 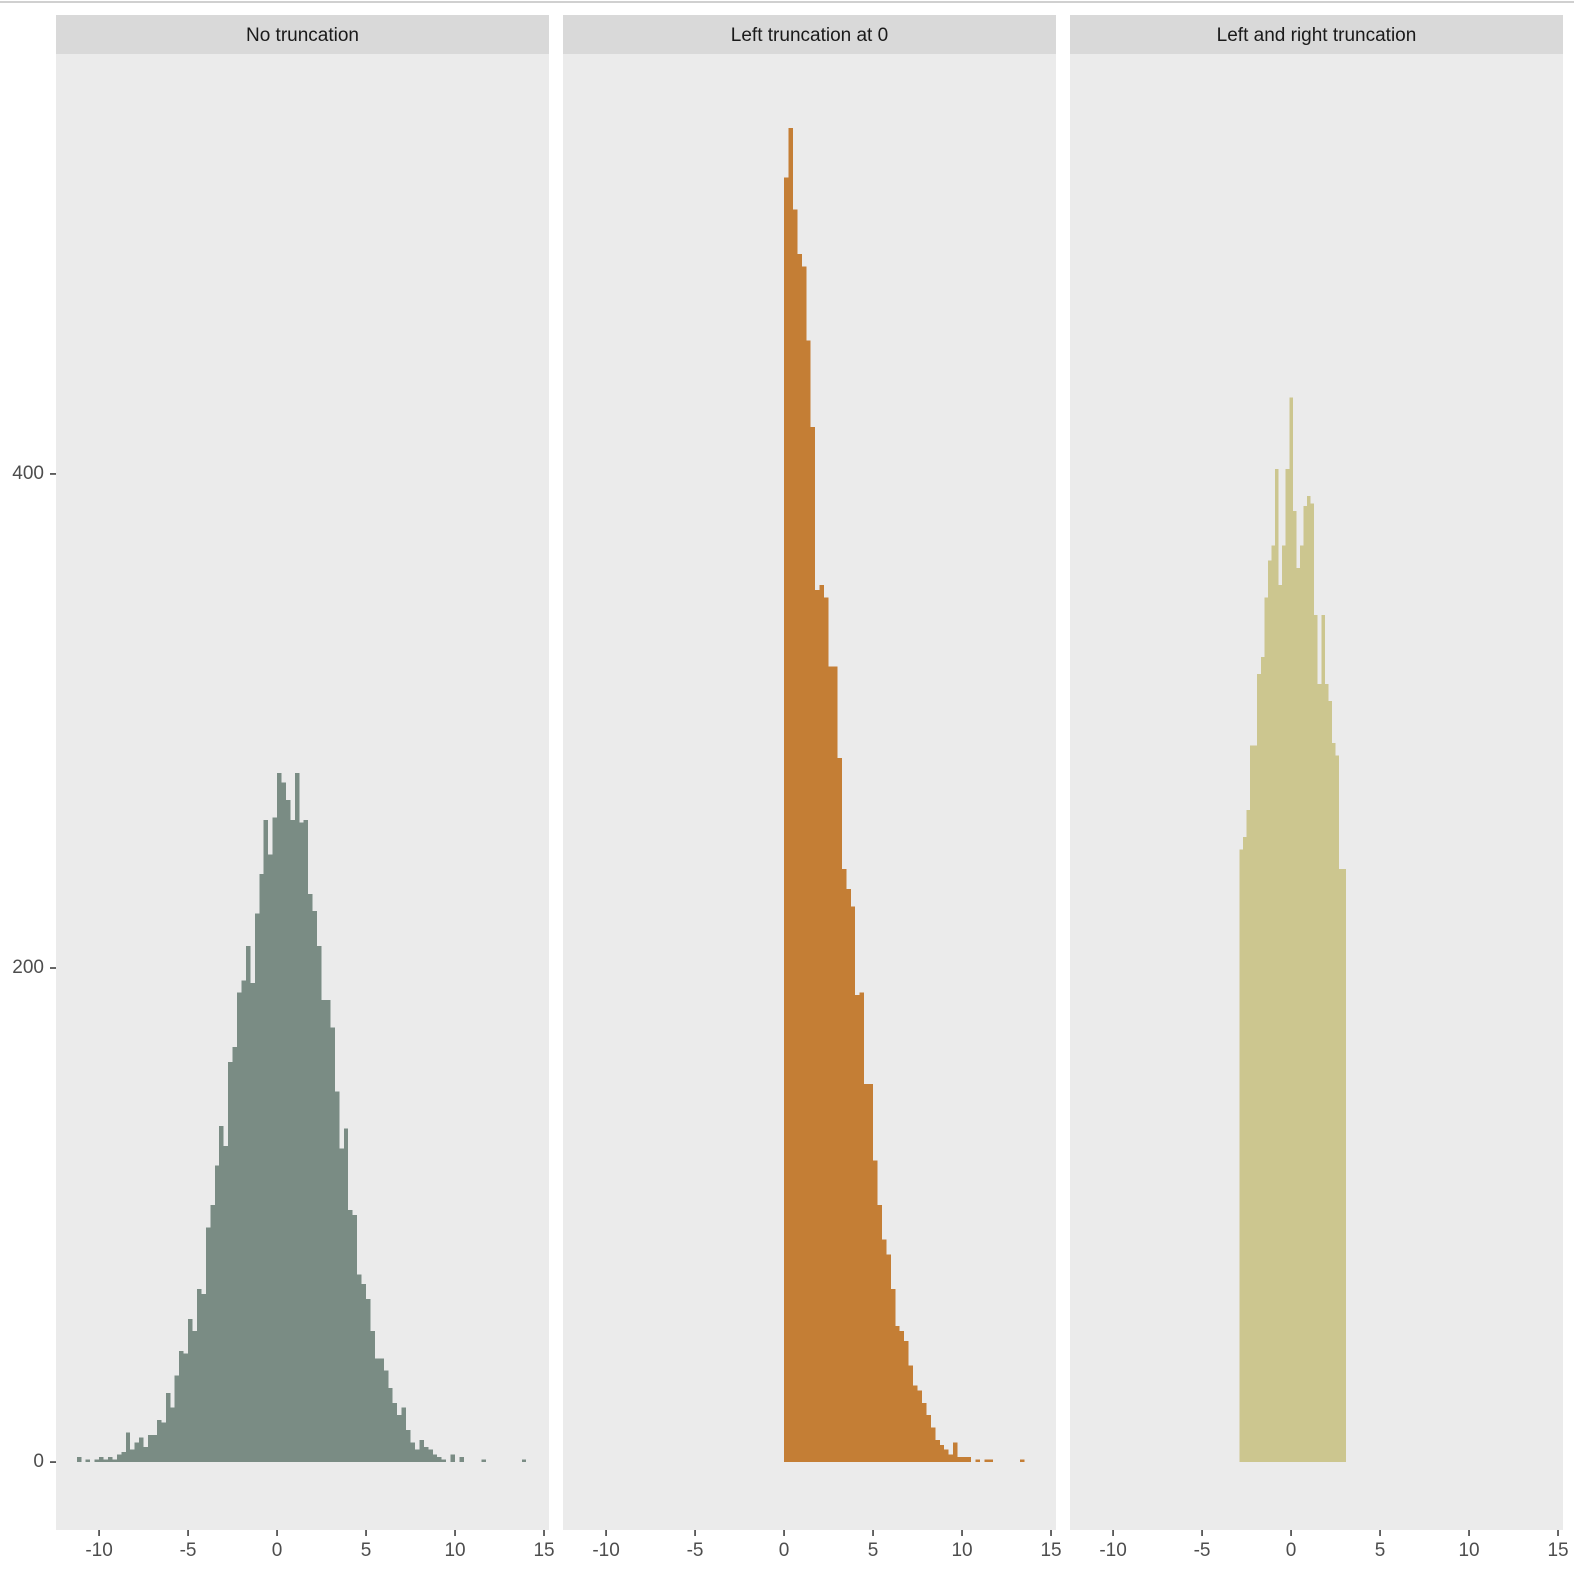 I want to click on strip-title: No truncation, so click(x=302, y=35).